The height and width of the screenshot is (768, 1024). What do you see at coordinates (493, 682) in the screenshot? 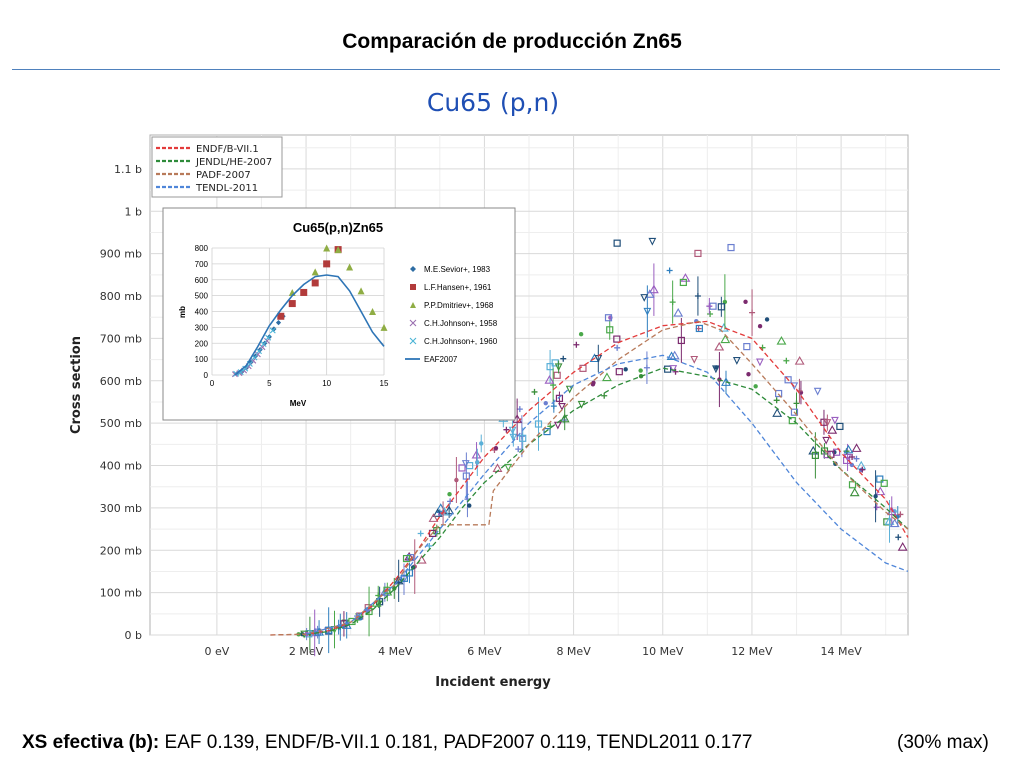
I see `x-axis-label: Incident energy` at bounding box center [493, 682].